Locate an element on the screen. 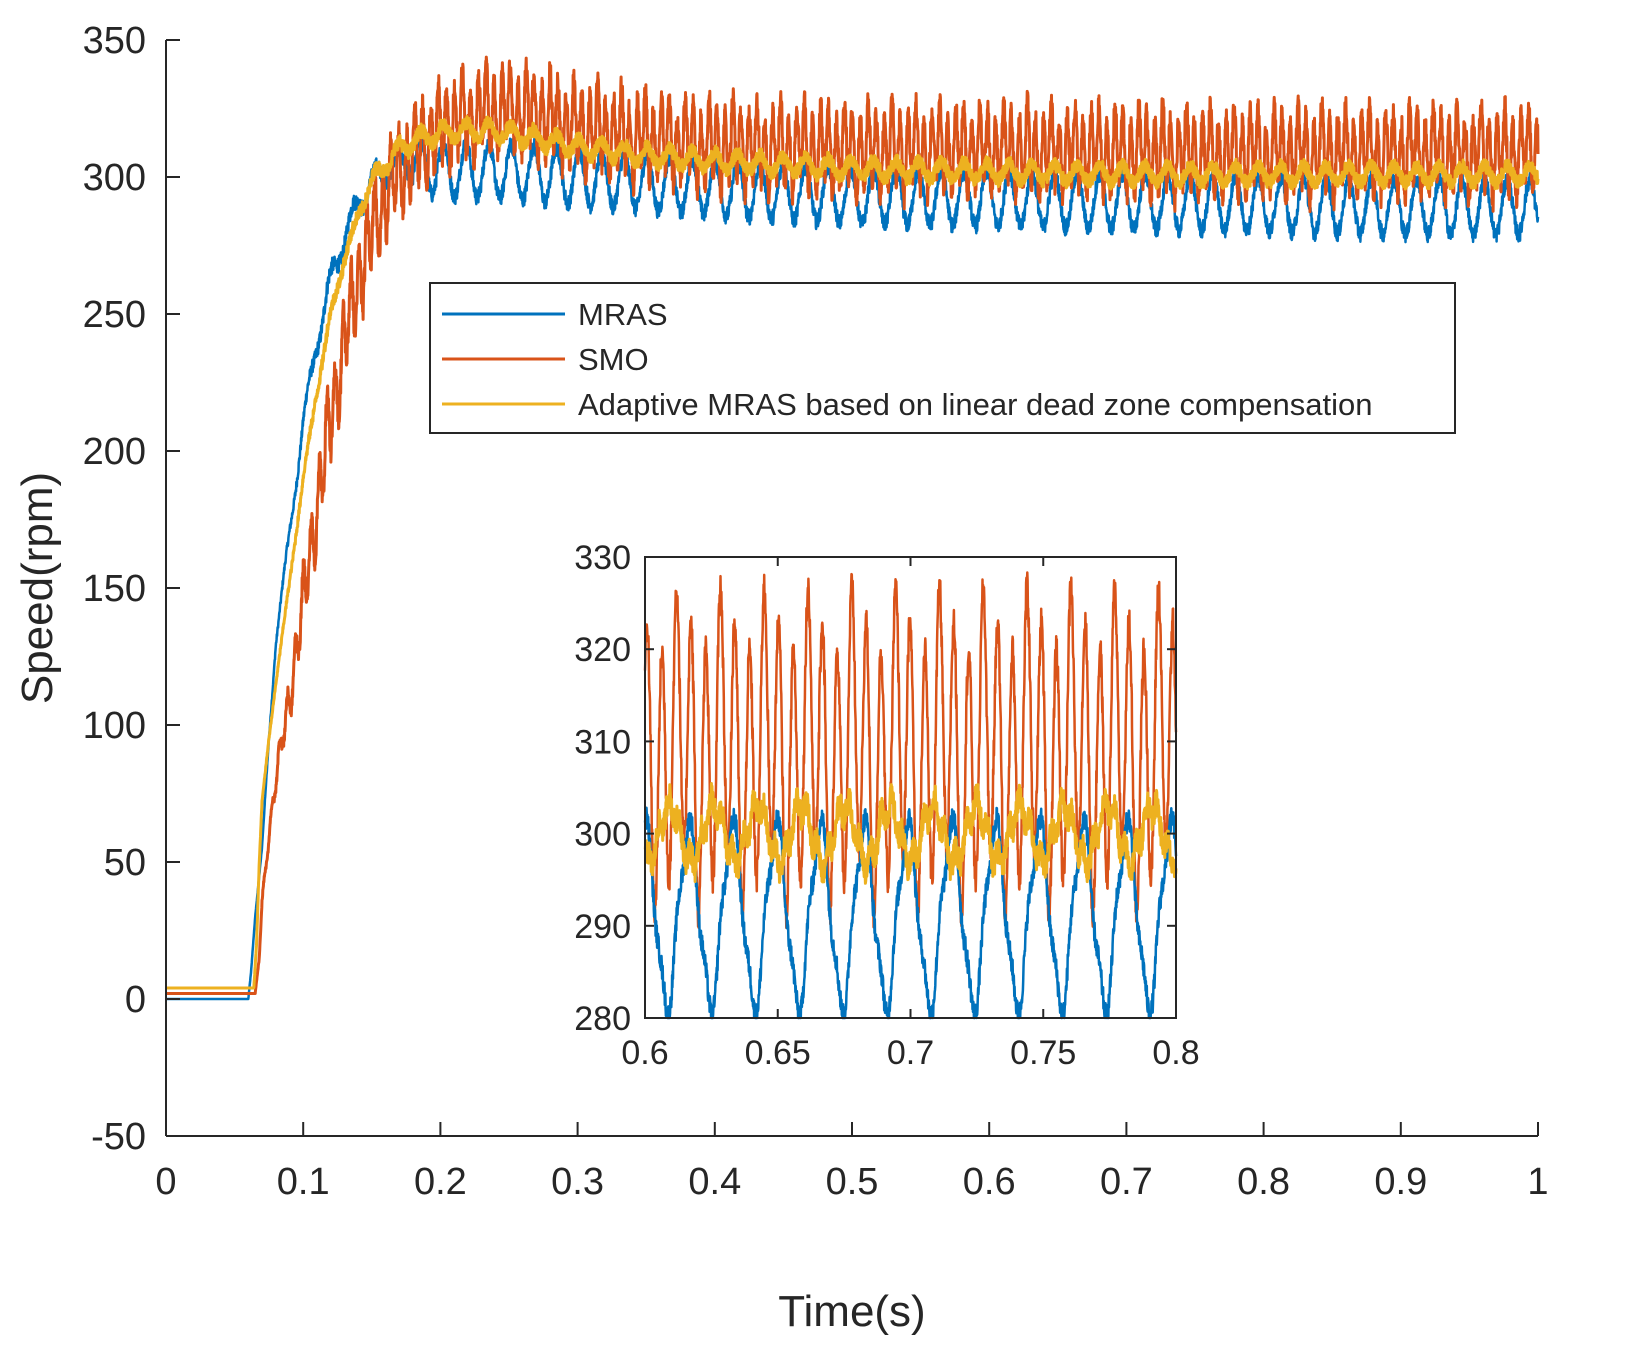  y-tick-label: 300 is located at coordinates (114, 178).